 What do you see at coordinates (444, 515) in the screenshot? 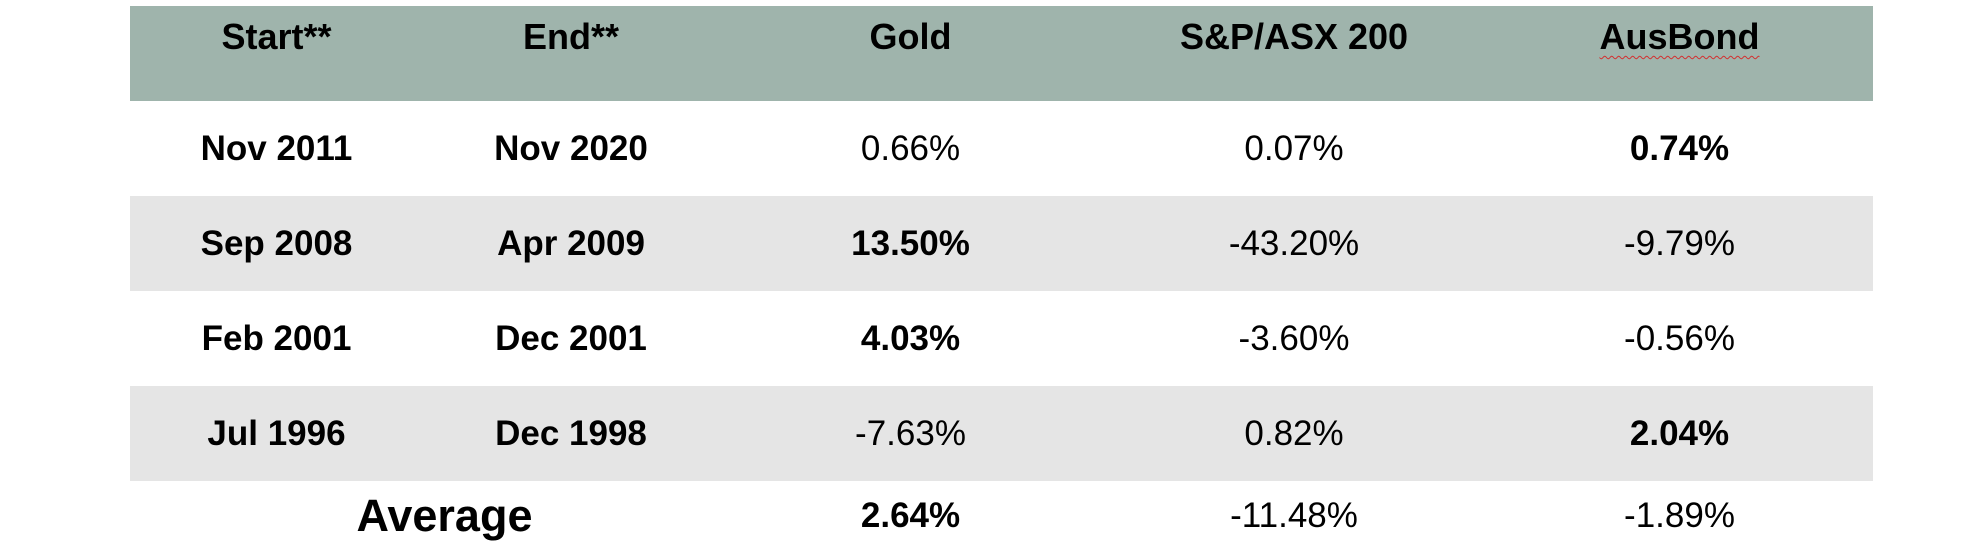
I see `average-label: Average` at bounding box center [444, 515].